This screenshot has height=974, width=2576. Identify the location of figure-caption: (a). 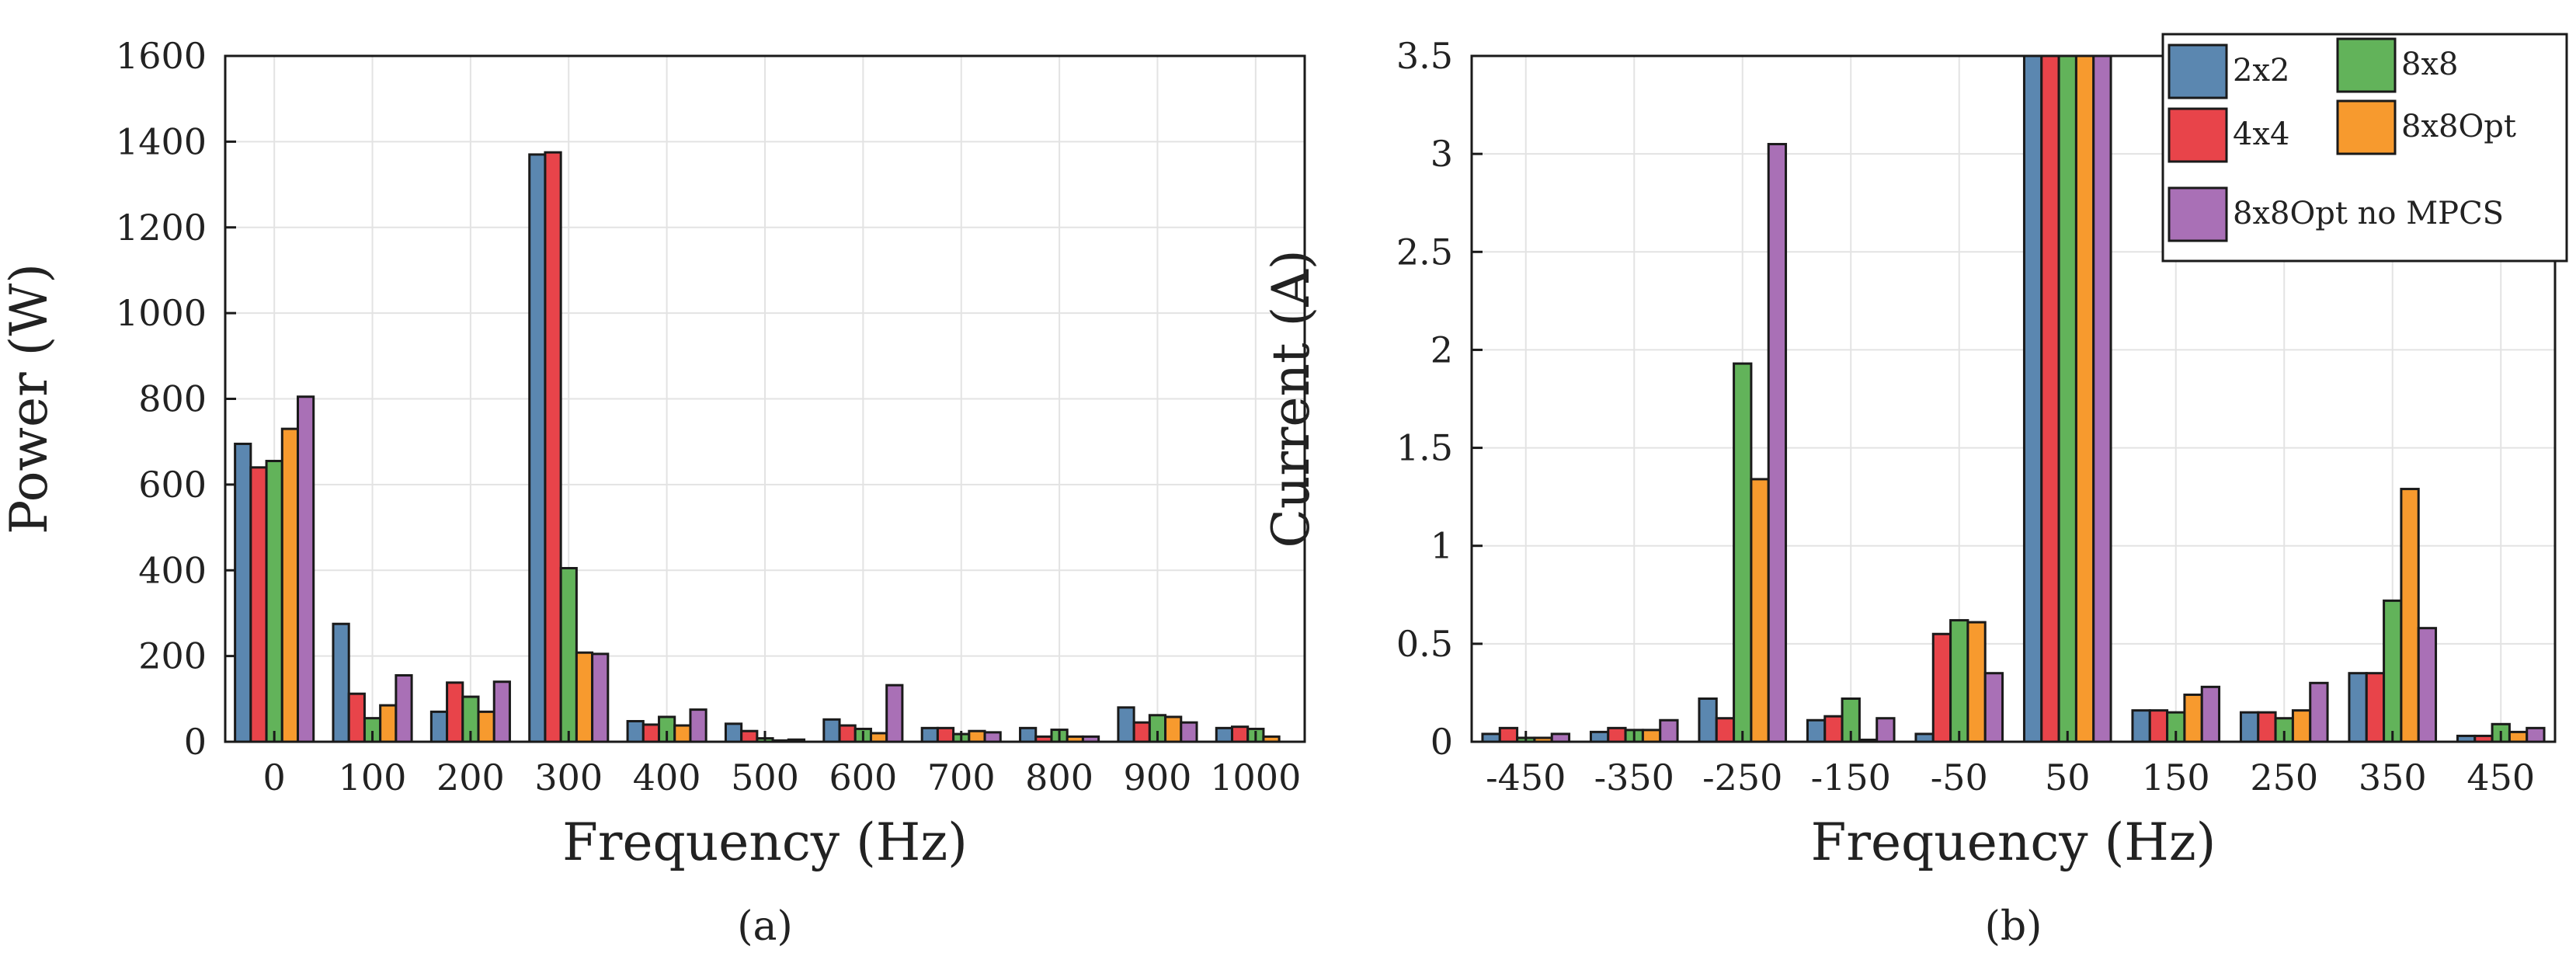
(765, 926).